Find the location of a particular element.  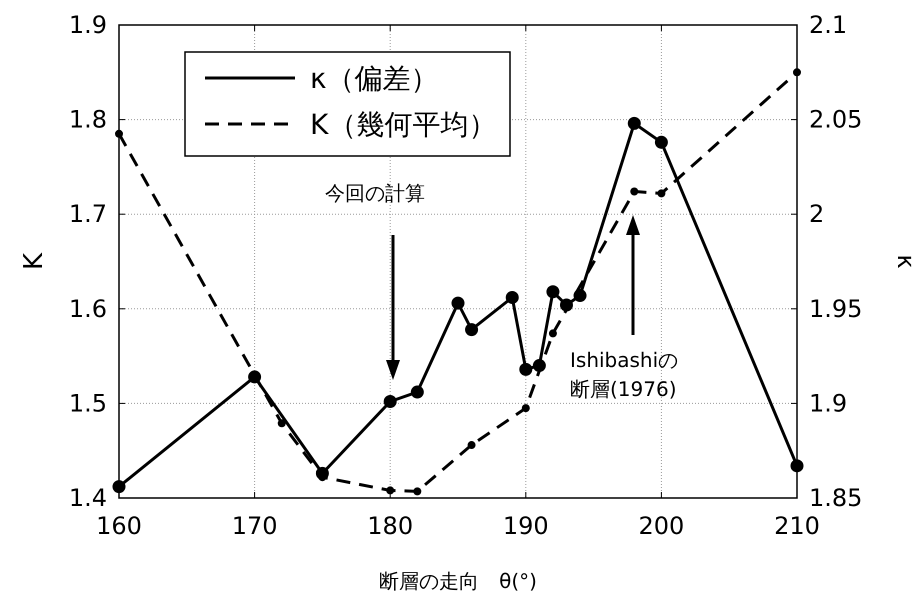

annotation: 今回の計算 is located at coordinates (375, 193).